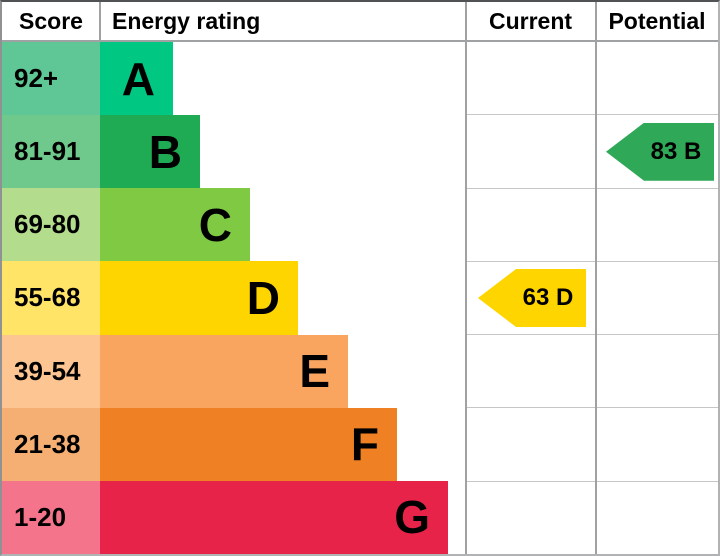 The width and height of the screenshot is (720, 556). Describe the element at coordinates (263, 297) in the screenshot. I see `band-letter: D` at that location.